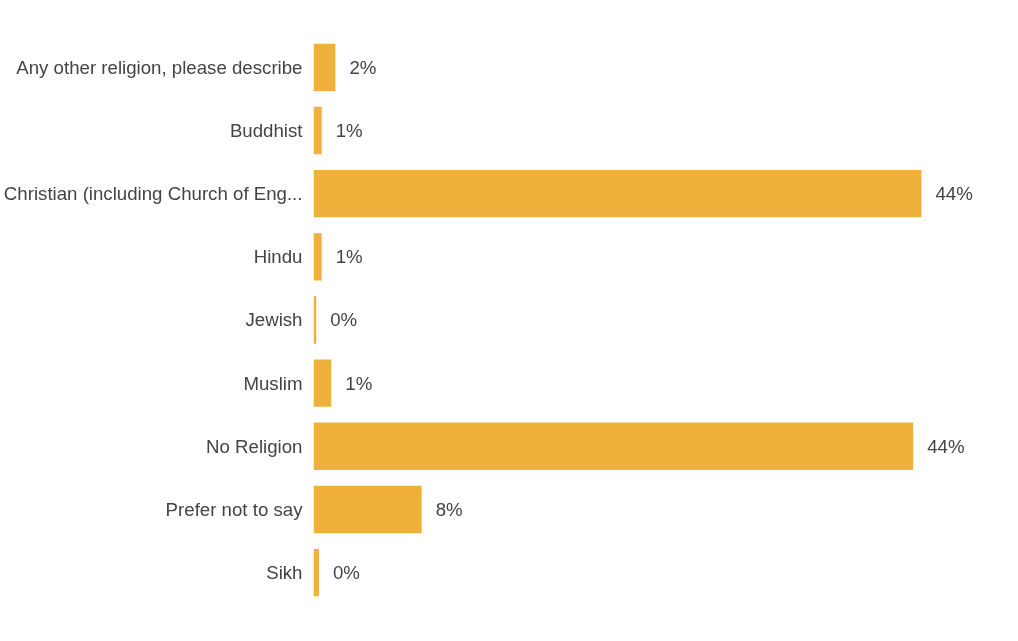  What do you see at coordinates (273, 383) in the screenshot?
I see `y-tick-label: Muslim` at bounding box center [273, 383].